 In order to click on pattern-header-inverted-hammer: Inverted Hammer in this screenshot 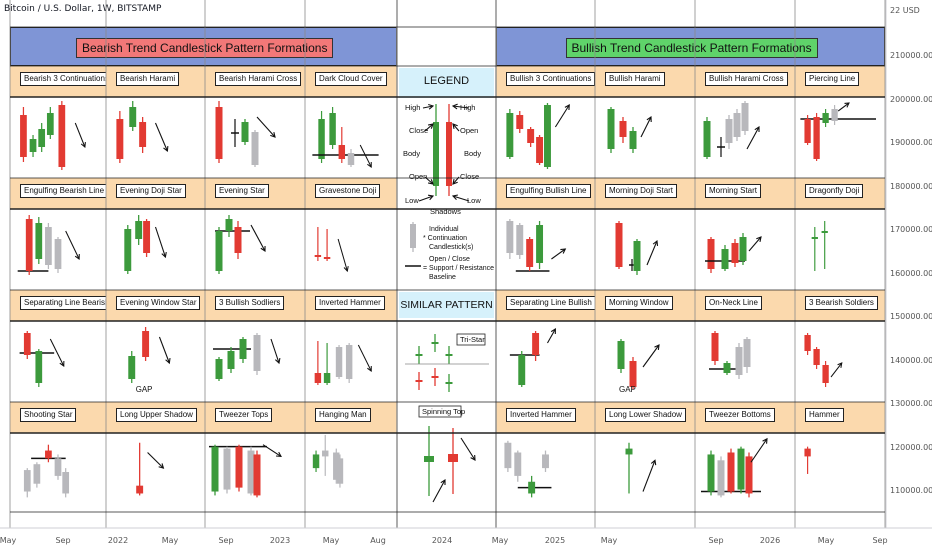, I will do `click(545, 417)`.